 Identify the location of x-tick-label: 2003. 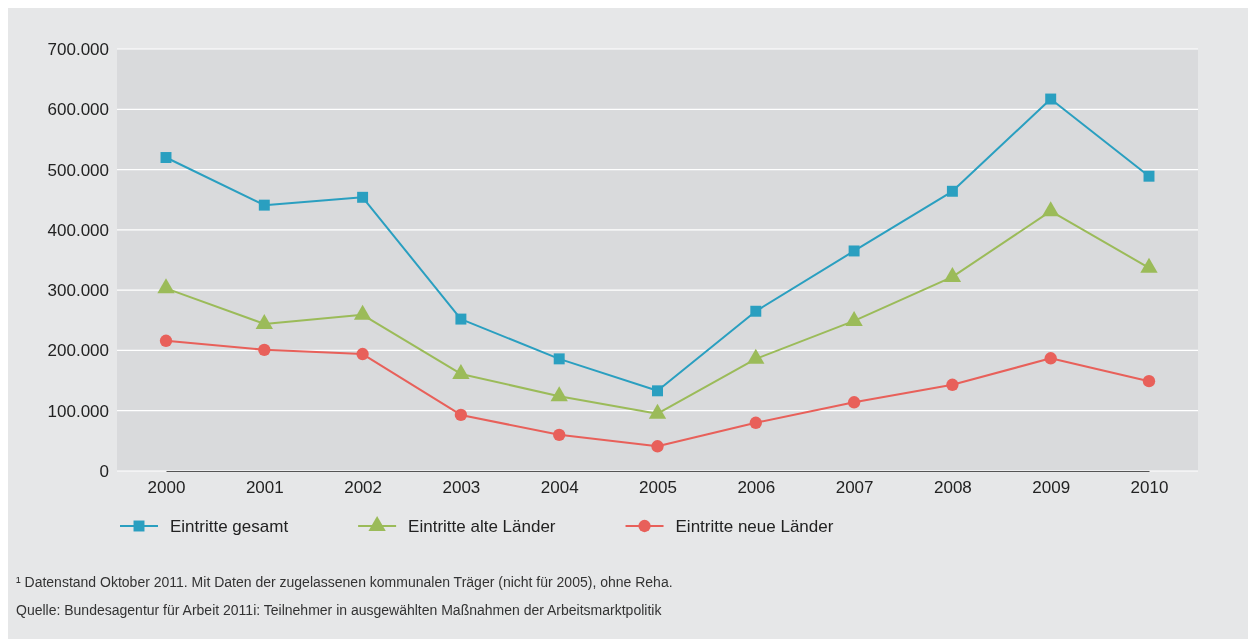
(461, 488).